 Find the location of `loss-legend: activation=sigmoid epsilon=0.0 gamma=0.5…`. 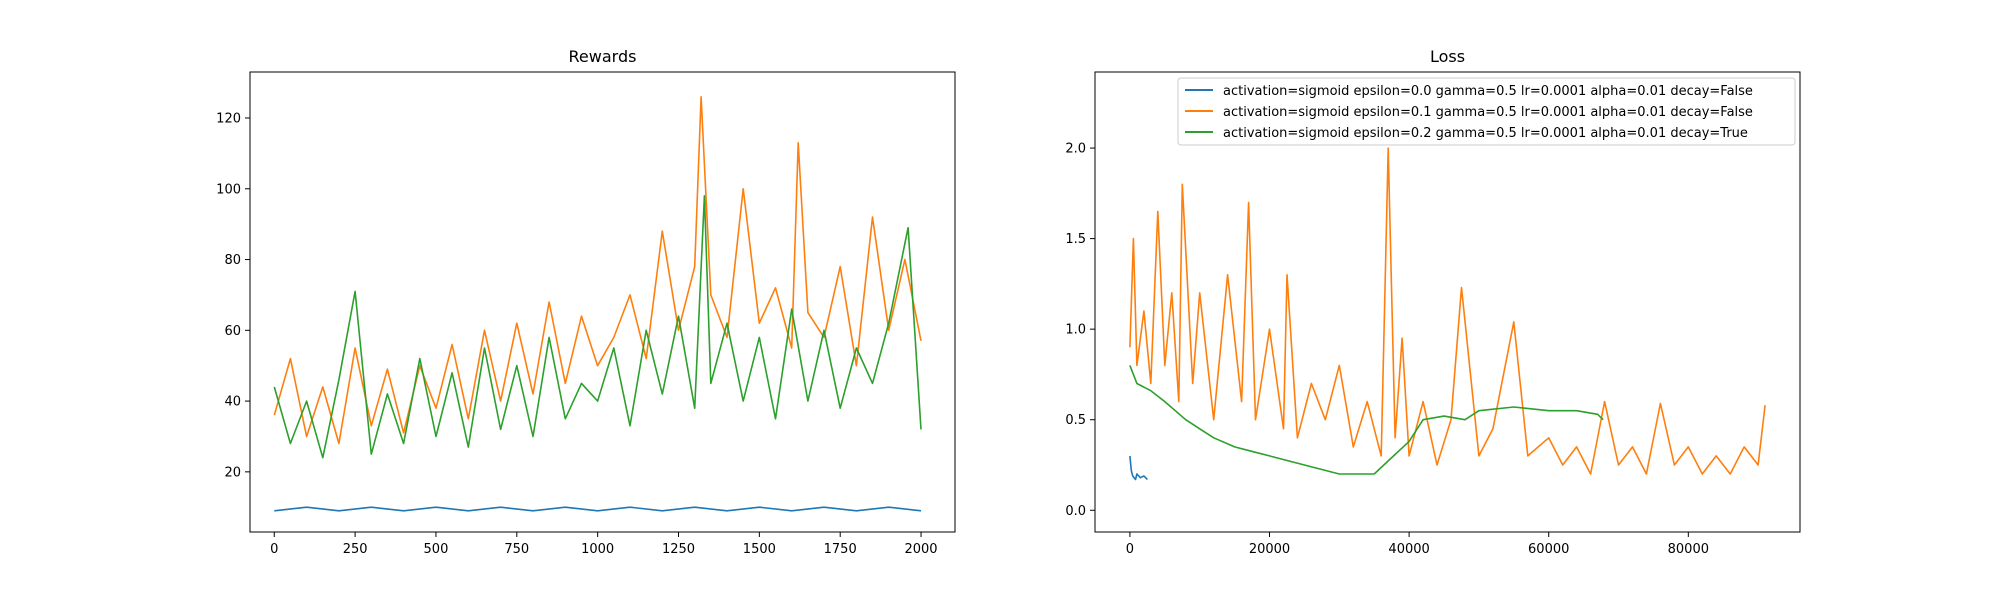

loss-legend: activation=sigmoid epsilon=0.0 gamma=0.5… is located at coordinates (1486, 111).